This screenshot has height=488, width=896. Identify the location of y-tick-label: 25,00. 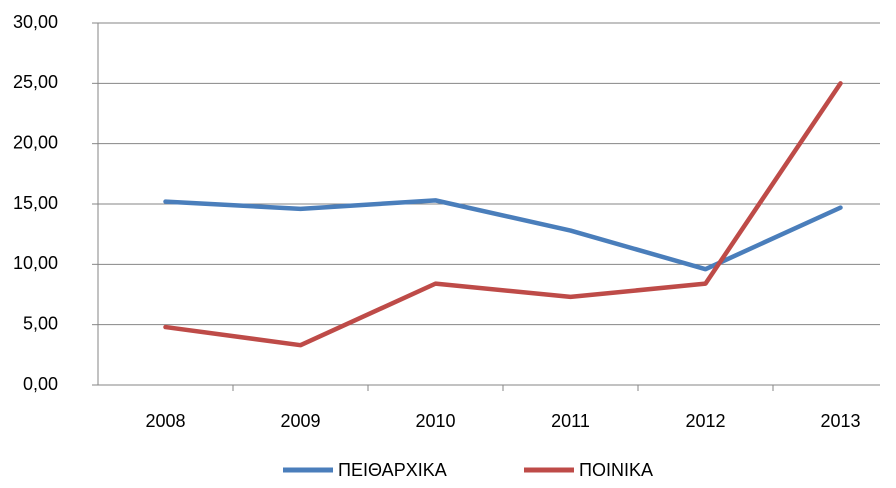
(35, 82).